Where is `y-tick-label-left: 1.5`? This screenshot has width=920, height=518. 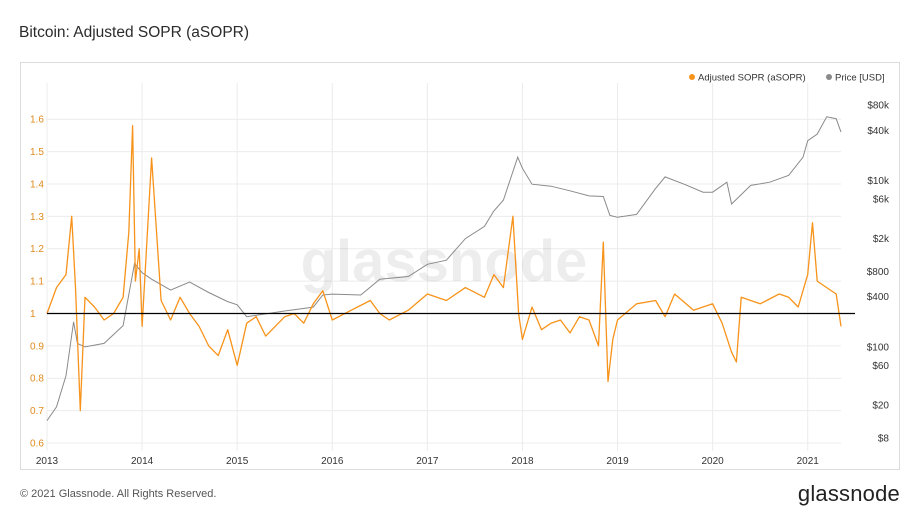
y-tick-label-left: 1.5 is located at coordinates (37, 152).